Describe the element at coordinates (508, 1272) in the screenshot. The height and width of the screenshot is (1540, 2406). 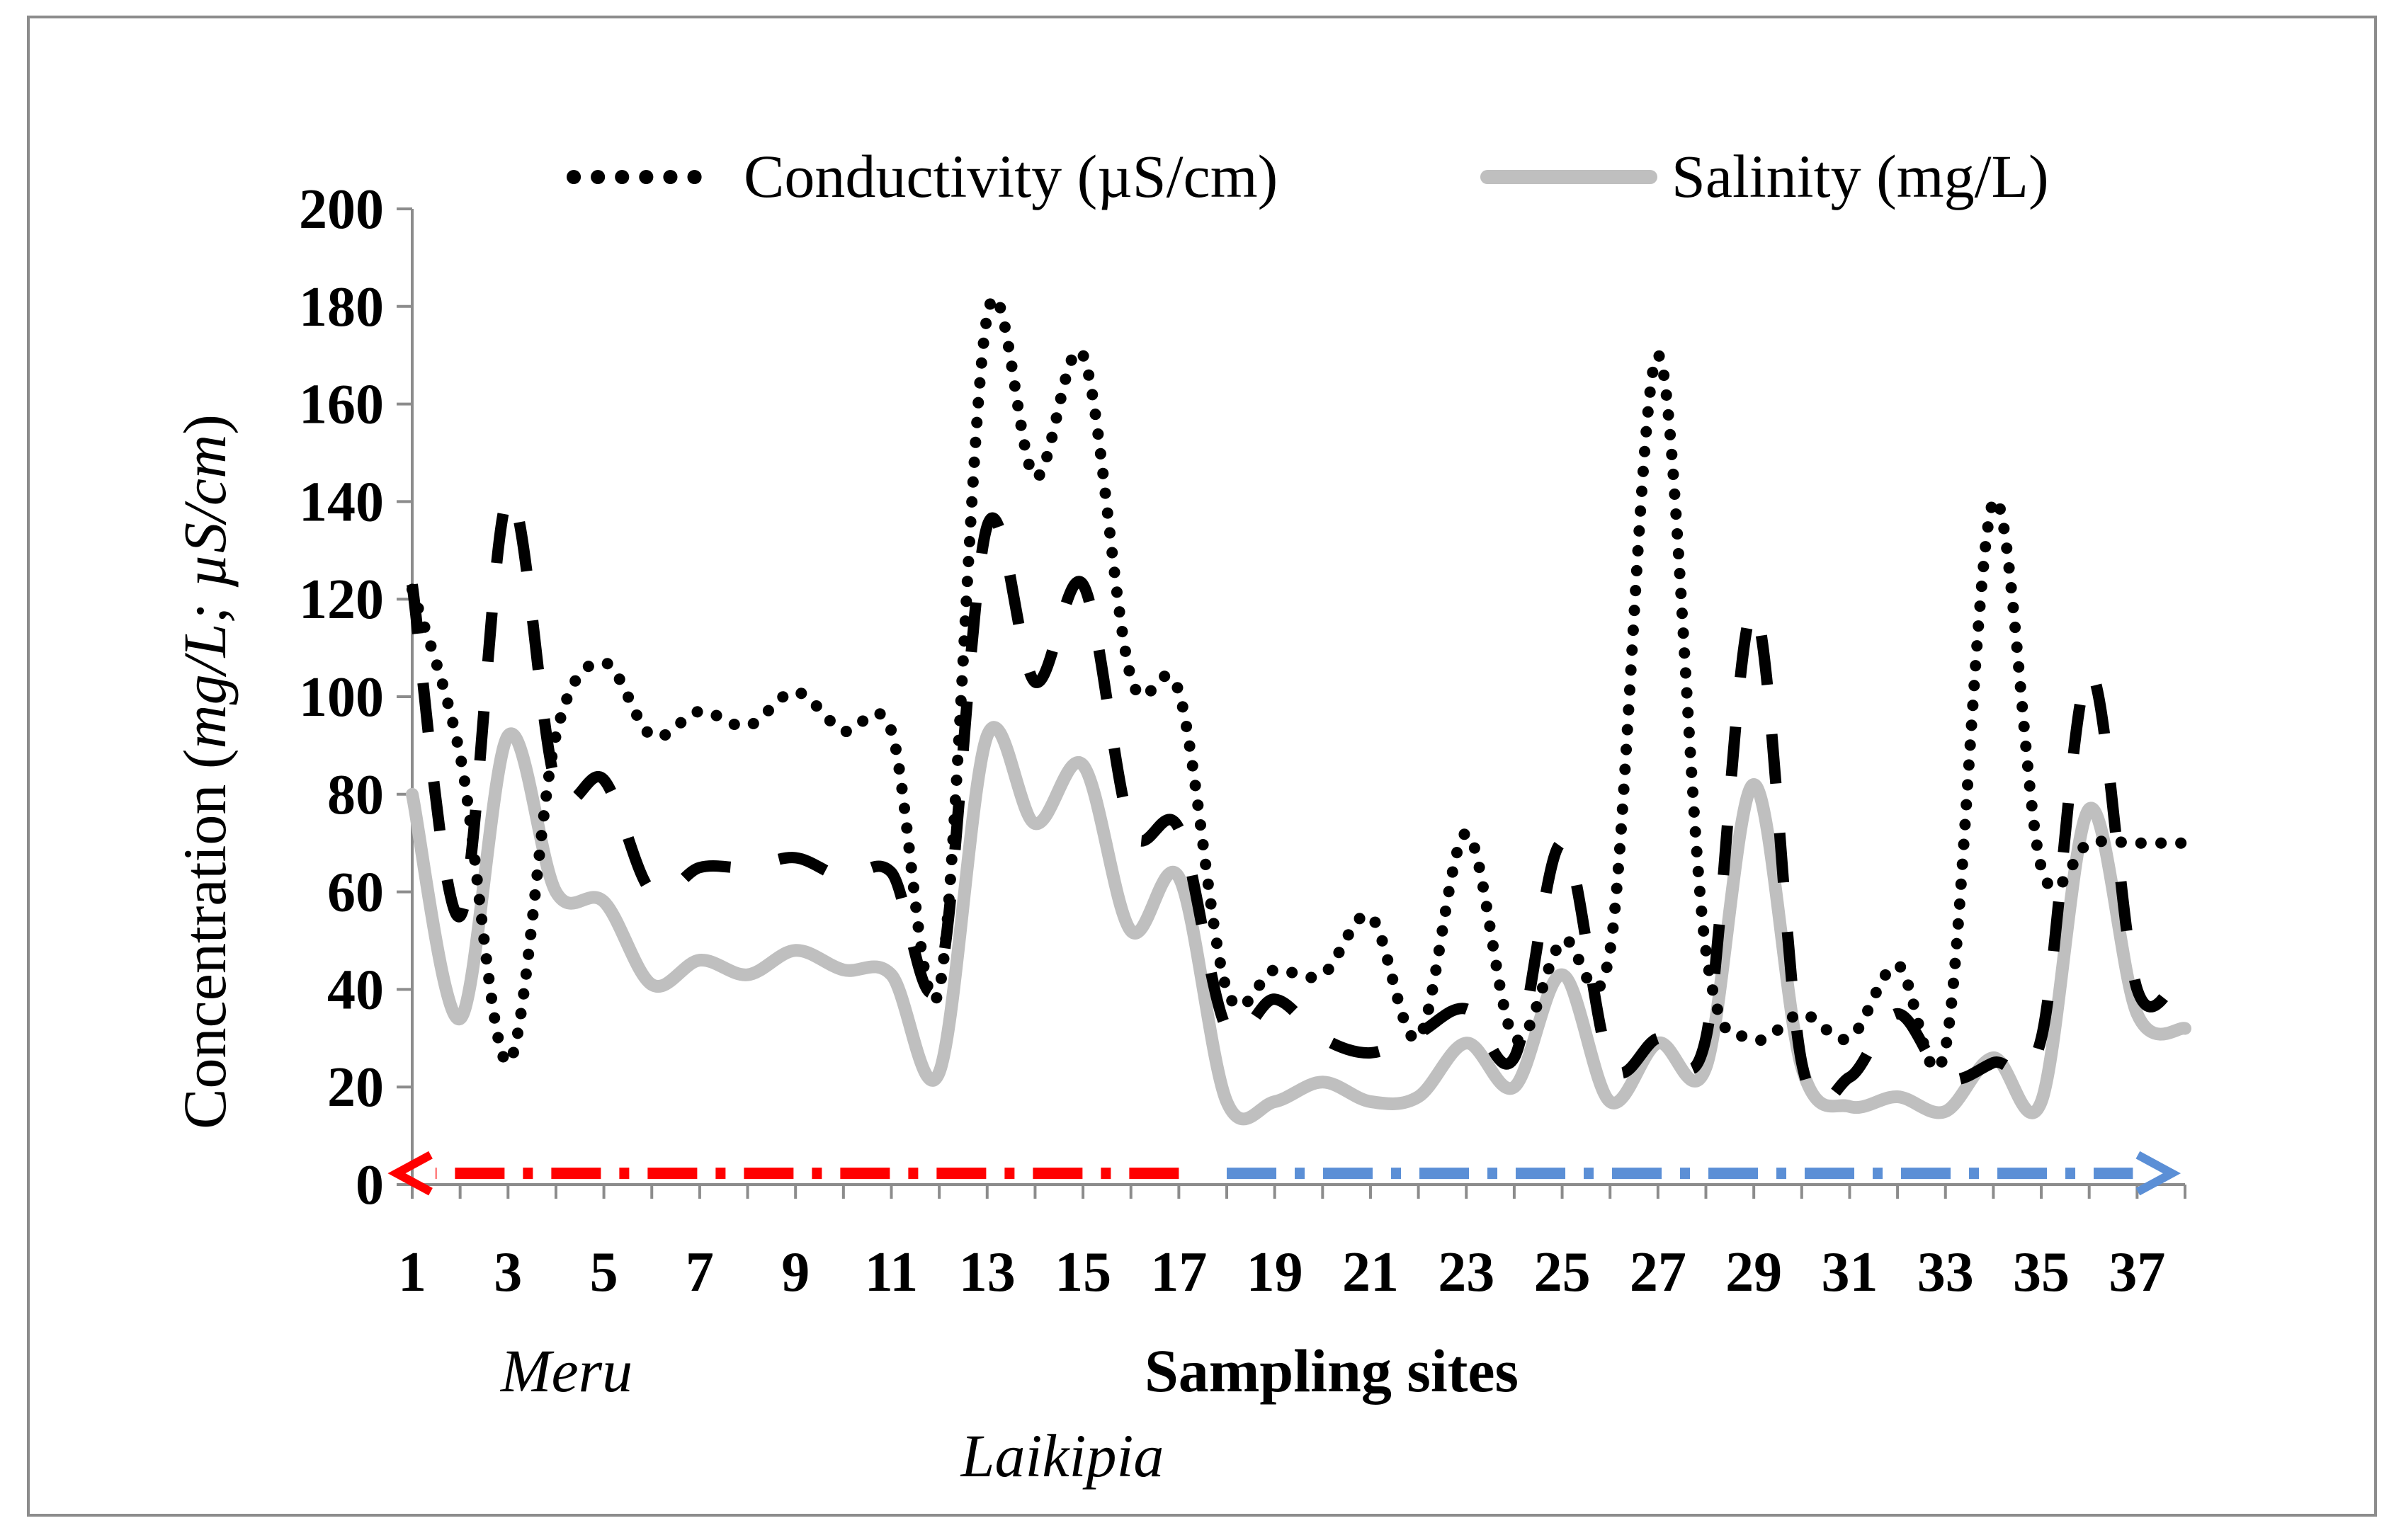
I see `x-tick-label: 3` at that location.